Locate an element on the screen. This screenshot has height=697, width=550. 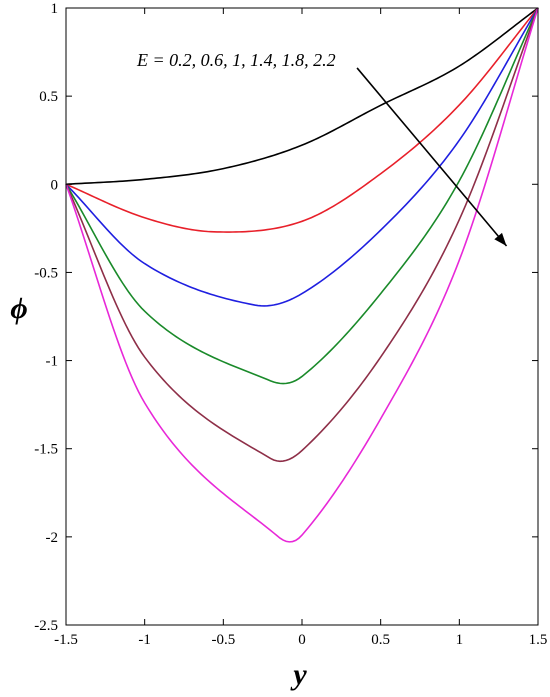
y-tick-label: -1.5 is located at coordinates (46, 450).